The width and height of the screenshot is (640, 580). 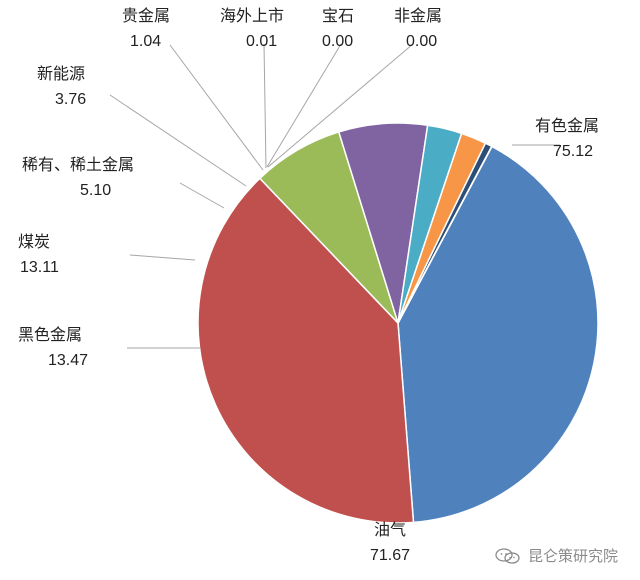 What do you see at coordinates (572, 556) in the screenshot?
I see `watermark-text: 昆仑策研究院` at bounding box center [572, 556].